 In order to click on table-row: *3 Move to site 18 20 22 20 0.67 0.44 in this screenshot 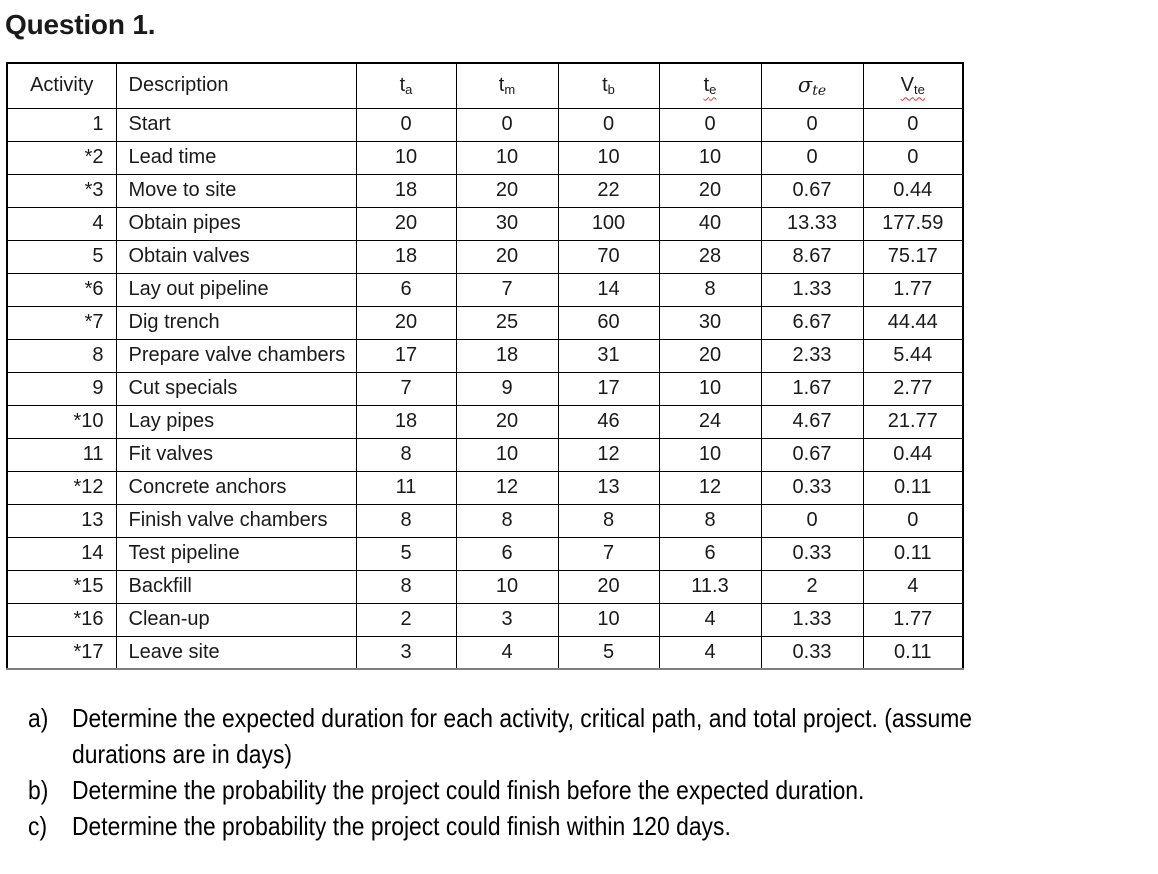, I will do `click(485, 190)`.